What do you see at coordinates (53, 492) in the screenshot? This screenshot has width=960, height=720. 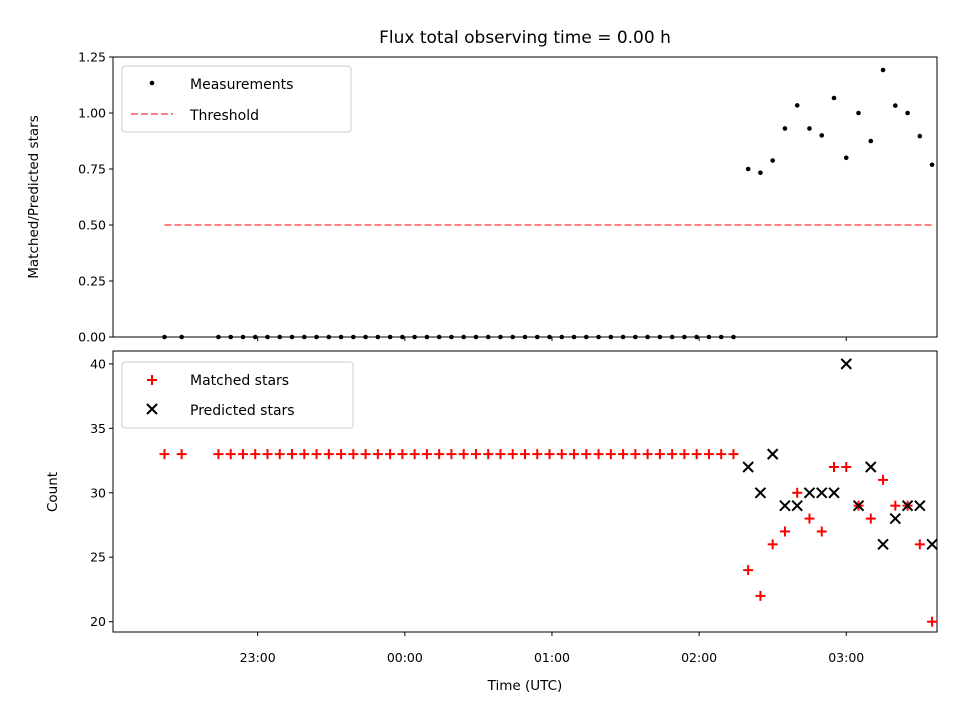 I see `bottom-y-axis-label: Count` at bounding box center [53, 492].